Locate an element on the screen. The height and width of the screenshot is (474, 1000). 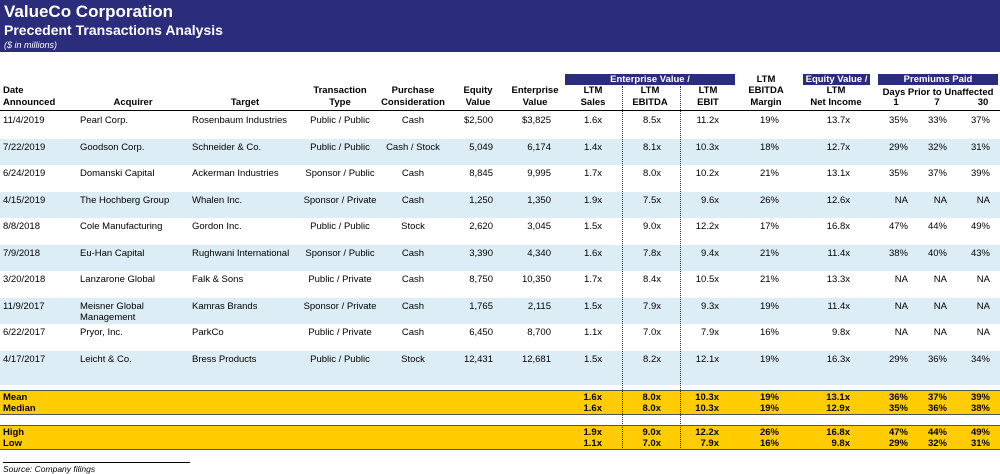
header-line: Announced is located at coordinates (29, 102).